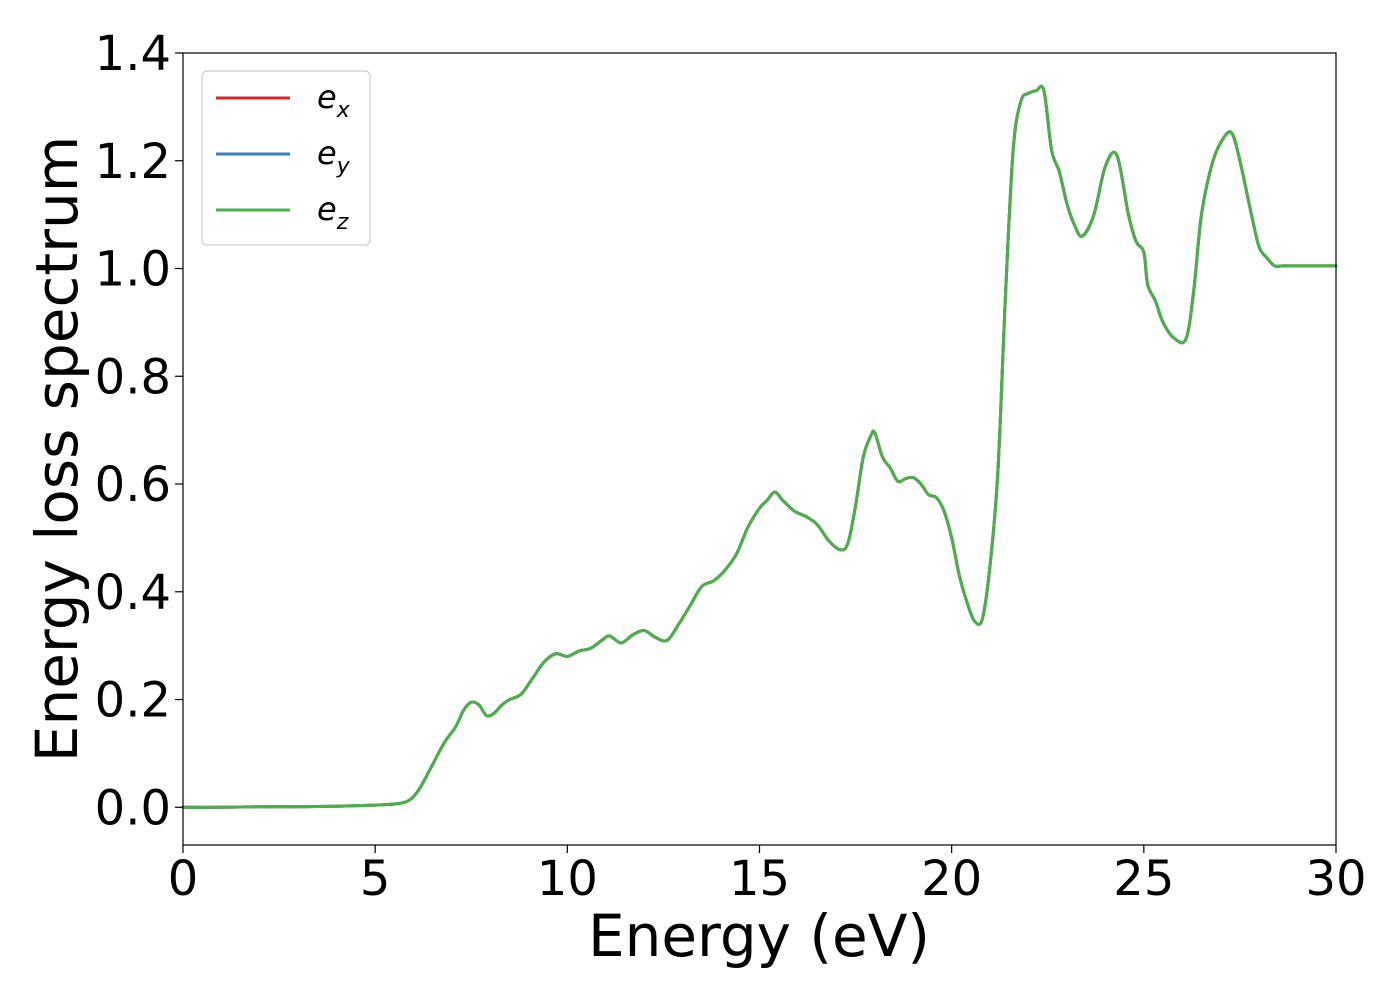 This screenshot has width=1400, height=1000. What do you see at coordinates (133, 808) in the screenshot?
I see `y-tick-label: 0.0` at bounding box center [133, 808].